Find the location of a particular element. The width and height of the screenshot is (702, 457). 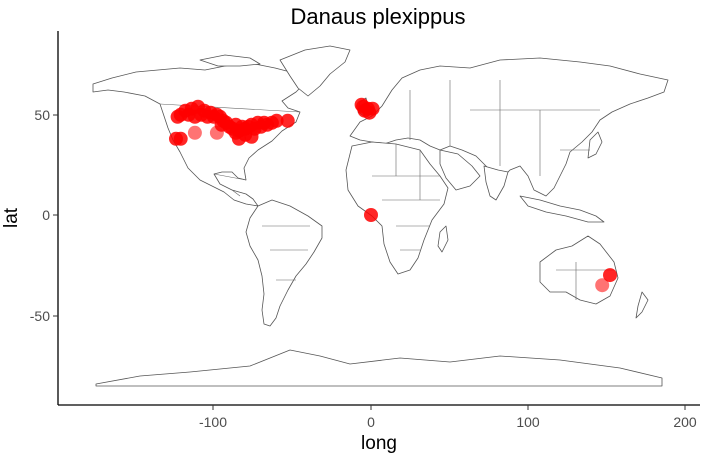

india-landmass is located at coordinates (496, 183).